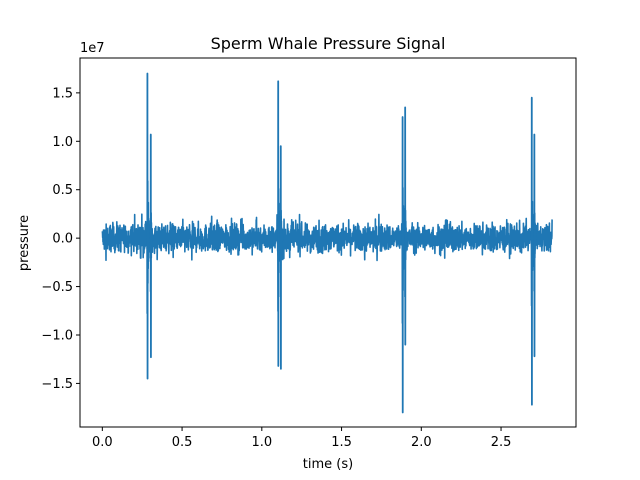 This screenshot has height=480, width=640. I want to click on x-tick-label: 0.5, so click(182, 442).